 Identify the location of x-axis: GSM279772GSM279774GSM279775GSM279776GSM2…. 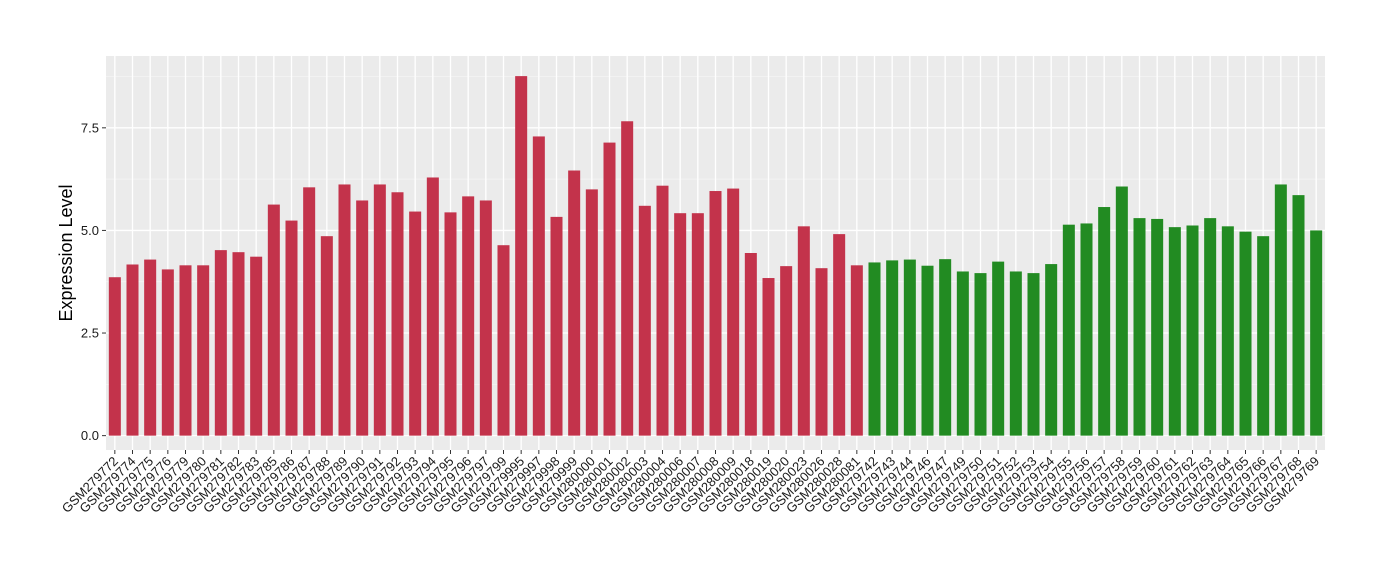
(690, 483).